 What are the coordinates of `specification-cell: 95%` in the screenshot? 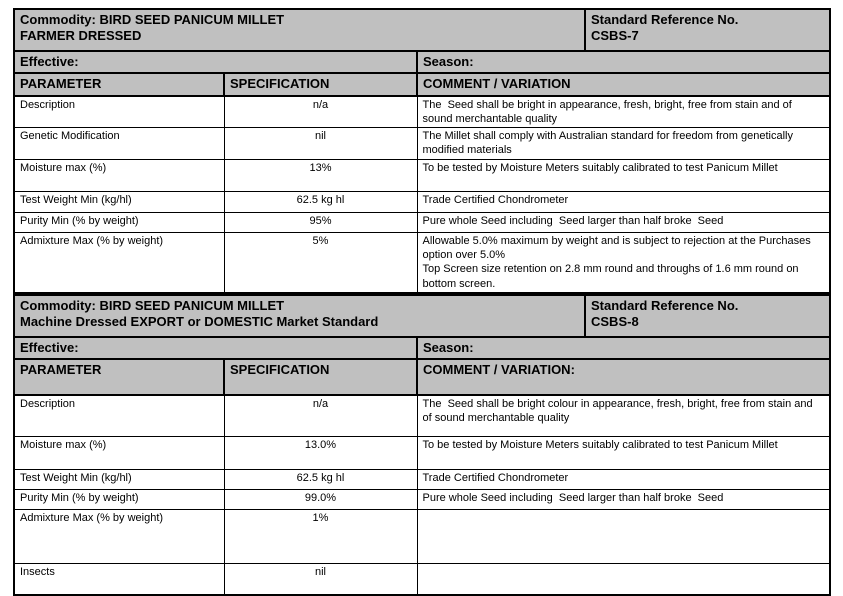 It's located at (320, 222).